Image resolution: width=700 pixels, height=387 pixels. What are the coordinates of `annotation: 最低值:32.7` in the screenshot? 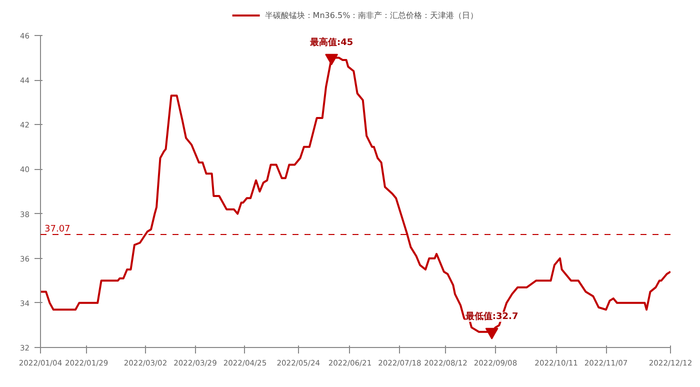 It's located at (491, 316).